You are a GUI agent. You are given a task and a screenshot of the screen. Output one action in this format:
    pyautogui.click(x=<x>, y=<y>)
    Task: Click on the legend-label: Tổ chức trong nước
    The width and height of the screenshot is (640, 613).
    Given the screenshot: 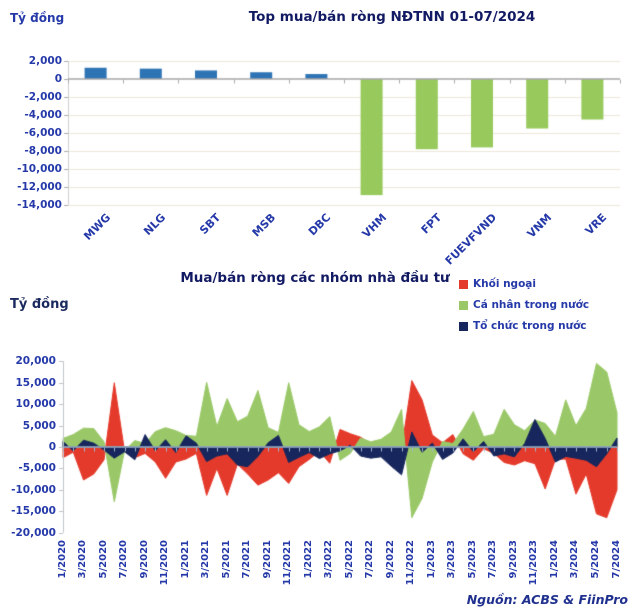 What is the action you would take?
    pyautogui.click(x=530, y=326)
    